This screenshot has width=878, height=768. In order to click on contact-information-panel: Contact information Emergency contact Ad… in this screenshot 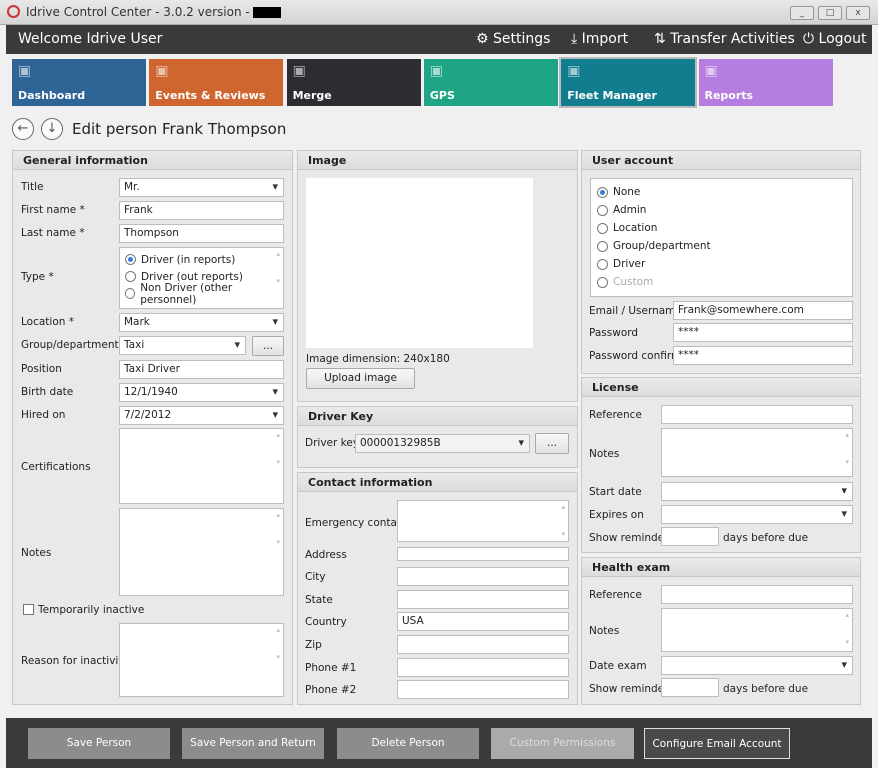, I will do `click(437, 588)`.